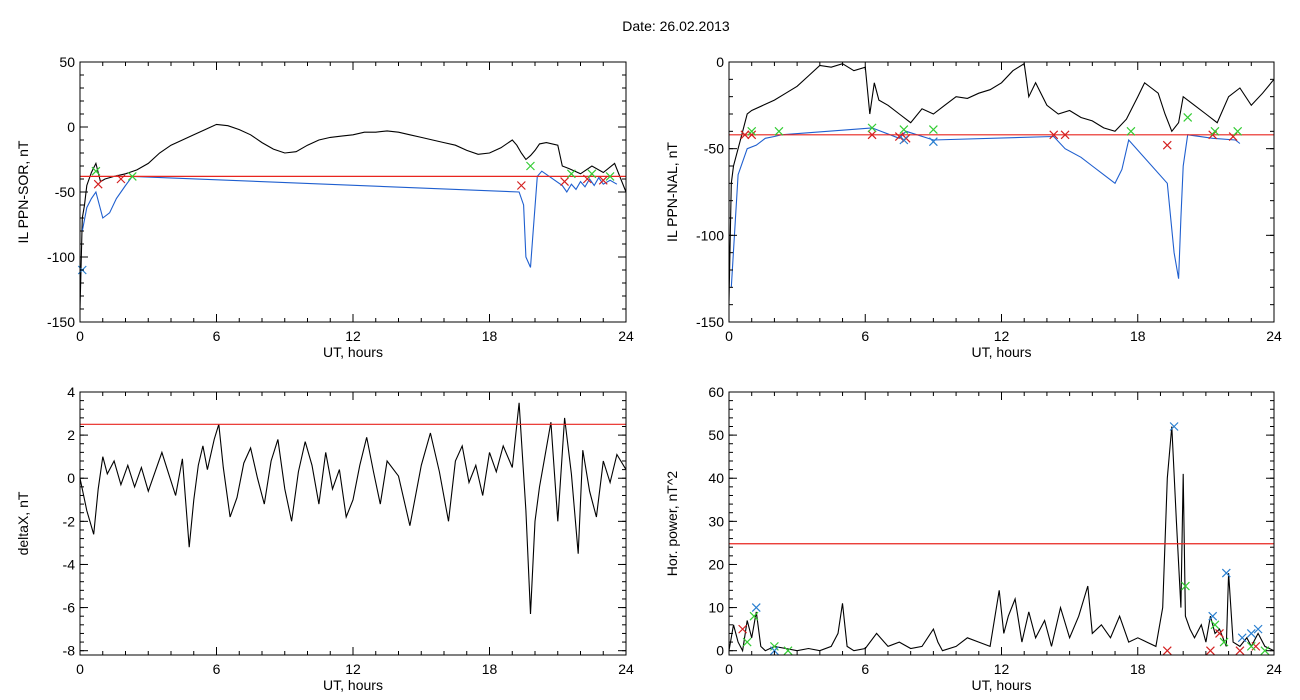  Describe the element at coordinates (672, 192) in the screenshot. I see `y-axis-label: IL PPN-NAL, nT` at that location.